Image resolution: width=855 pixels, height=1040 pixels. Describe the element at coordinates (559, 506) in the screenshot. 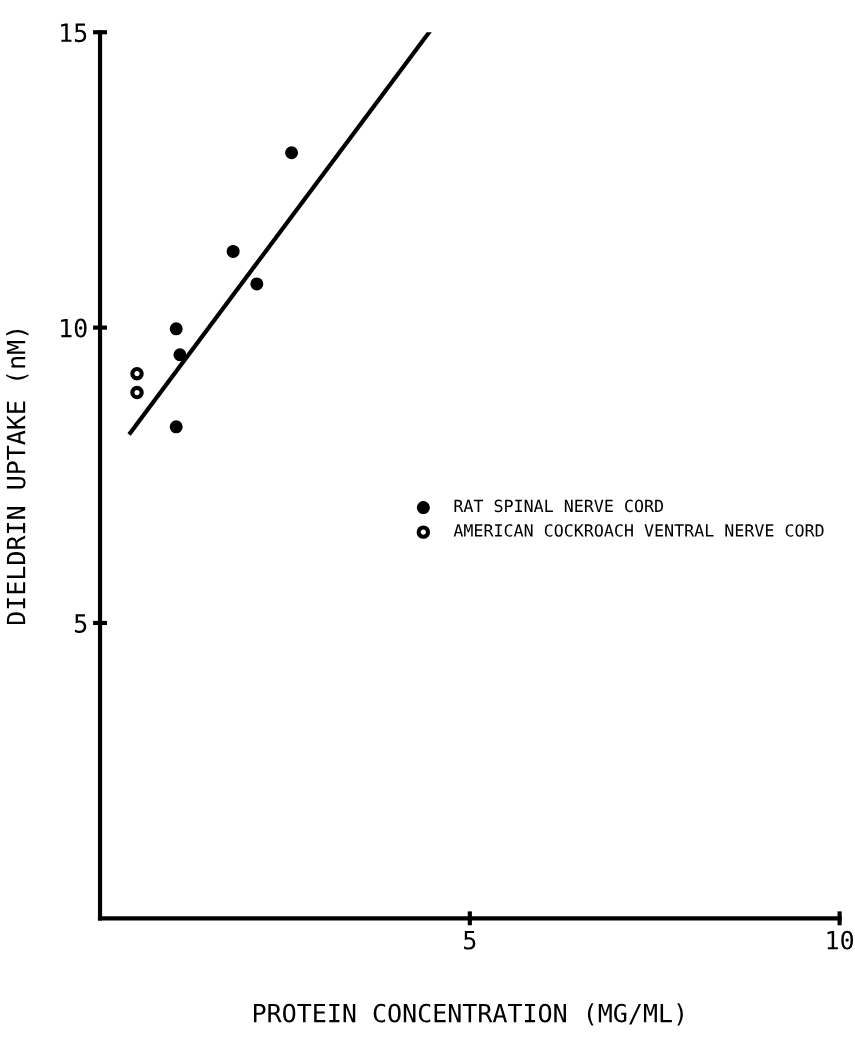

I see `legend-label: RAT SPINAL NERVE CORD` at that location.